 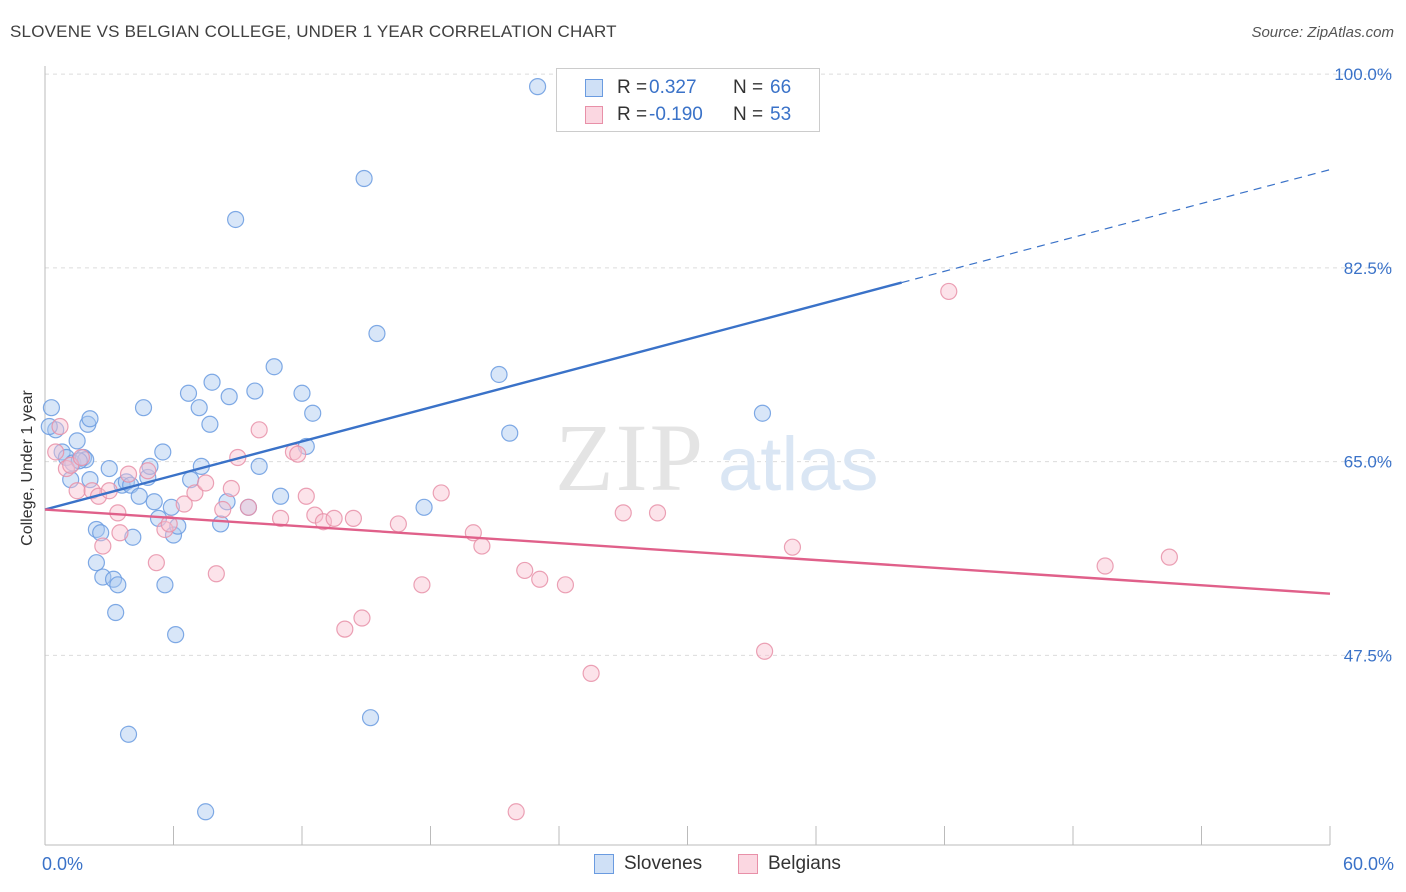 What do you see at coordinates (1368, 864) in the screenshot?
I see `x-tick-label: 60.0%` at bounding box center [1368, 864].